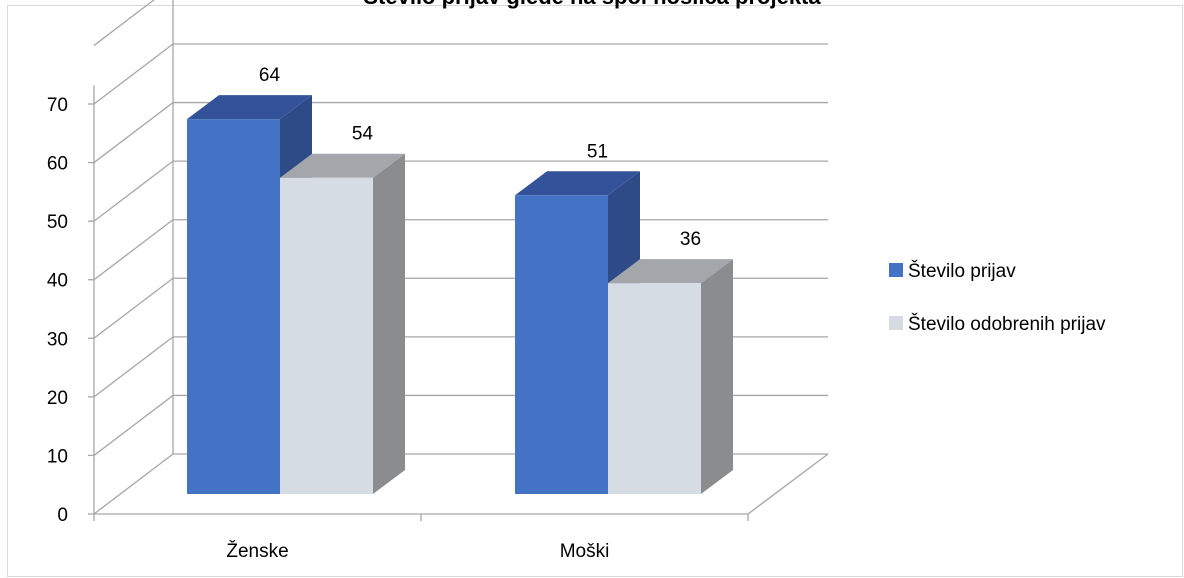 The image size is (1184, 578). What do you see at coordinates (962, 271) in the screenshot?
I see `legend-label-0: Število prijav` at bounding box center [962, 271].